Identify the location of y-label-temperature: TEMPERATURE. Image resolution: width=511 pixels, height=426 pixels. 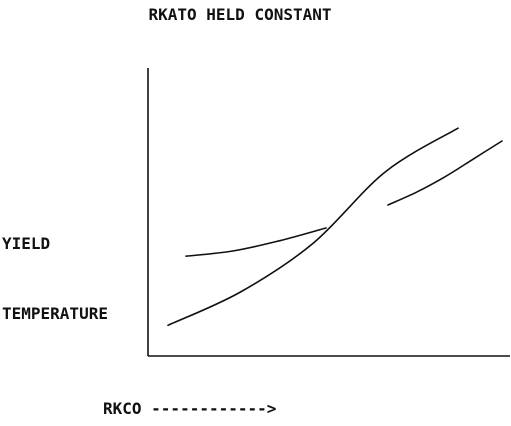
(55, 313).